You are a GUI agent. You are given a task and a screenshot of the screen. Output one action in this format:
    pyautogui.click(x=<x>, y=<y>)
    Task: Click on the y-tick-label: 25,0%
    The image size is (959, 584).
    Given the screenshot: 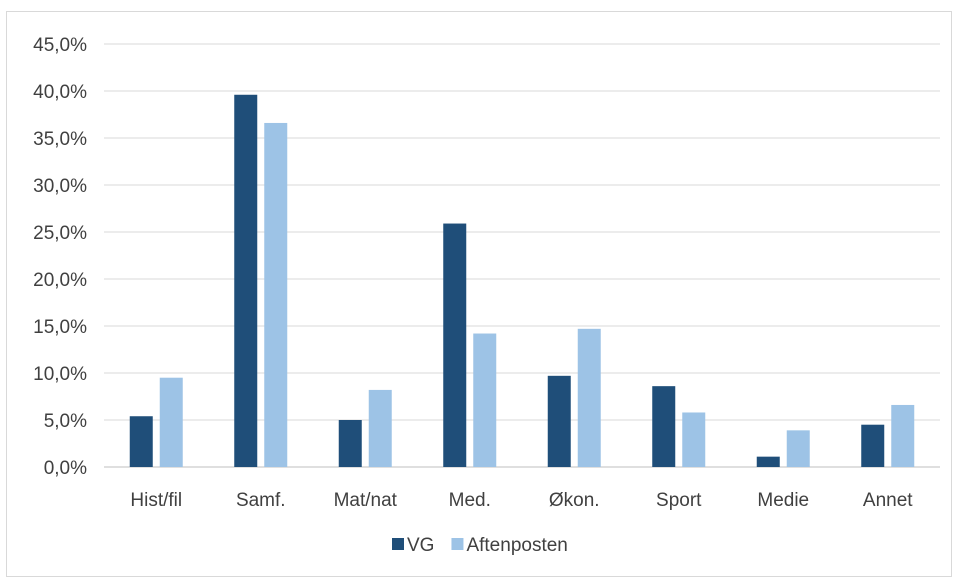 What is the action you would take?
    pyautogui.click(x=60, y=233)
    